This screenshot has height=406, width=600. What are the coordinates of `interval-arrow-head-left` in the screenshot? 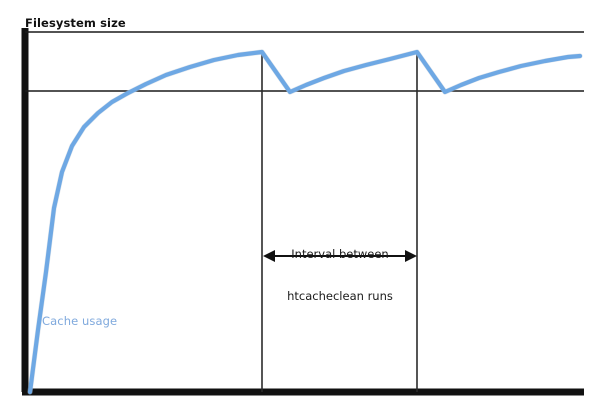 It's located at (269, 256).